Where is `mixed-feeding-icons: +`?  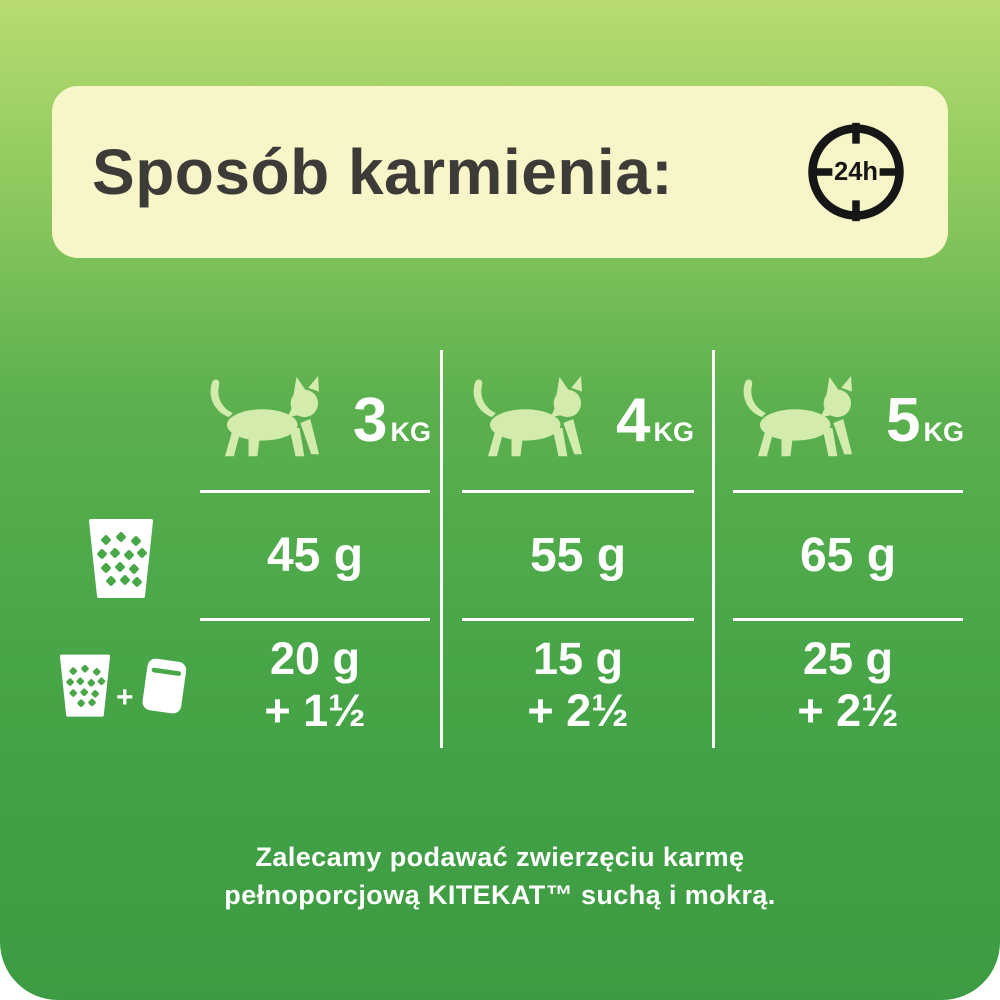 mixed-feeding-icons: + is located at coordinates (123, 688).